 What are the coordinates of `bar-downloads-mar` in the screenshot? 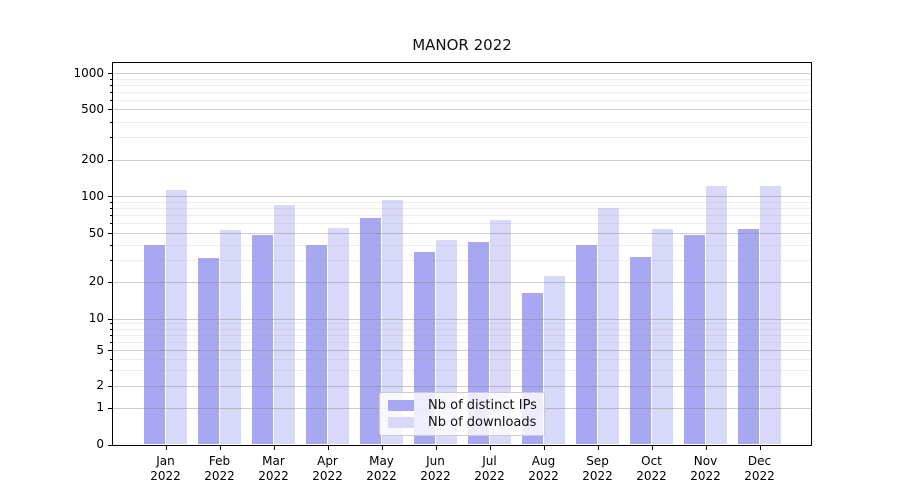 It's located at (284, 325).